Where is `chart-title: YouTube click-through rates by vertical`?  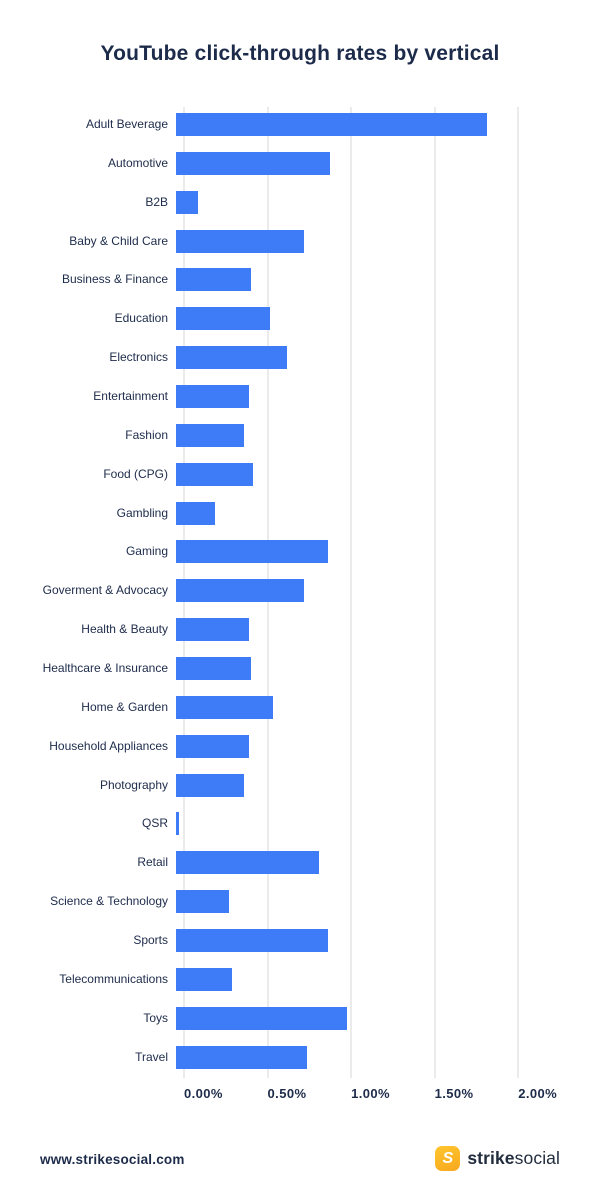 chart-title: YouTube click-through rates by vertical is located at coordinates (300, 53).